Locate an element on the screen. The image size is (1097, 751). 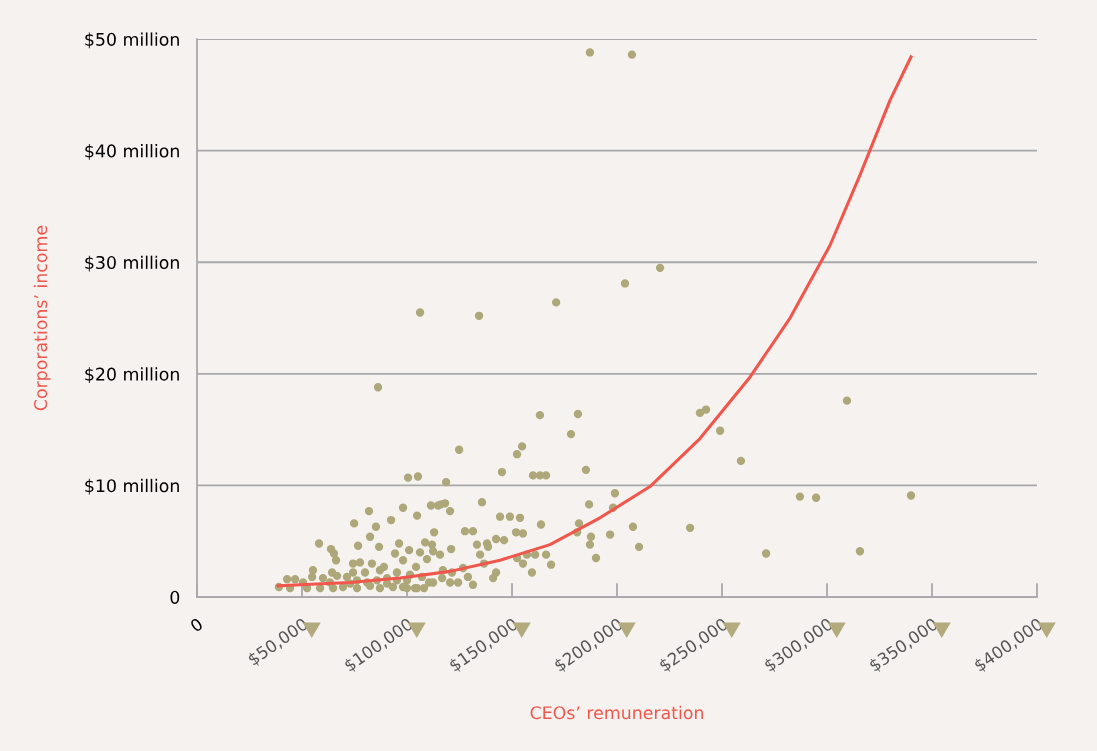
y-tick-label: 0 is located at coordinates (175, 597).